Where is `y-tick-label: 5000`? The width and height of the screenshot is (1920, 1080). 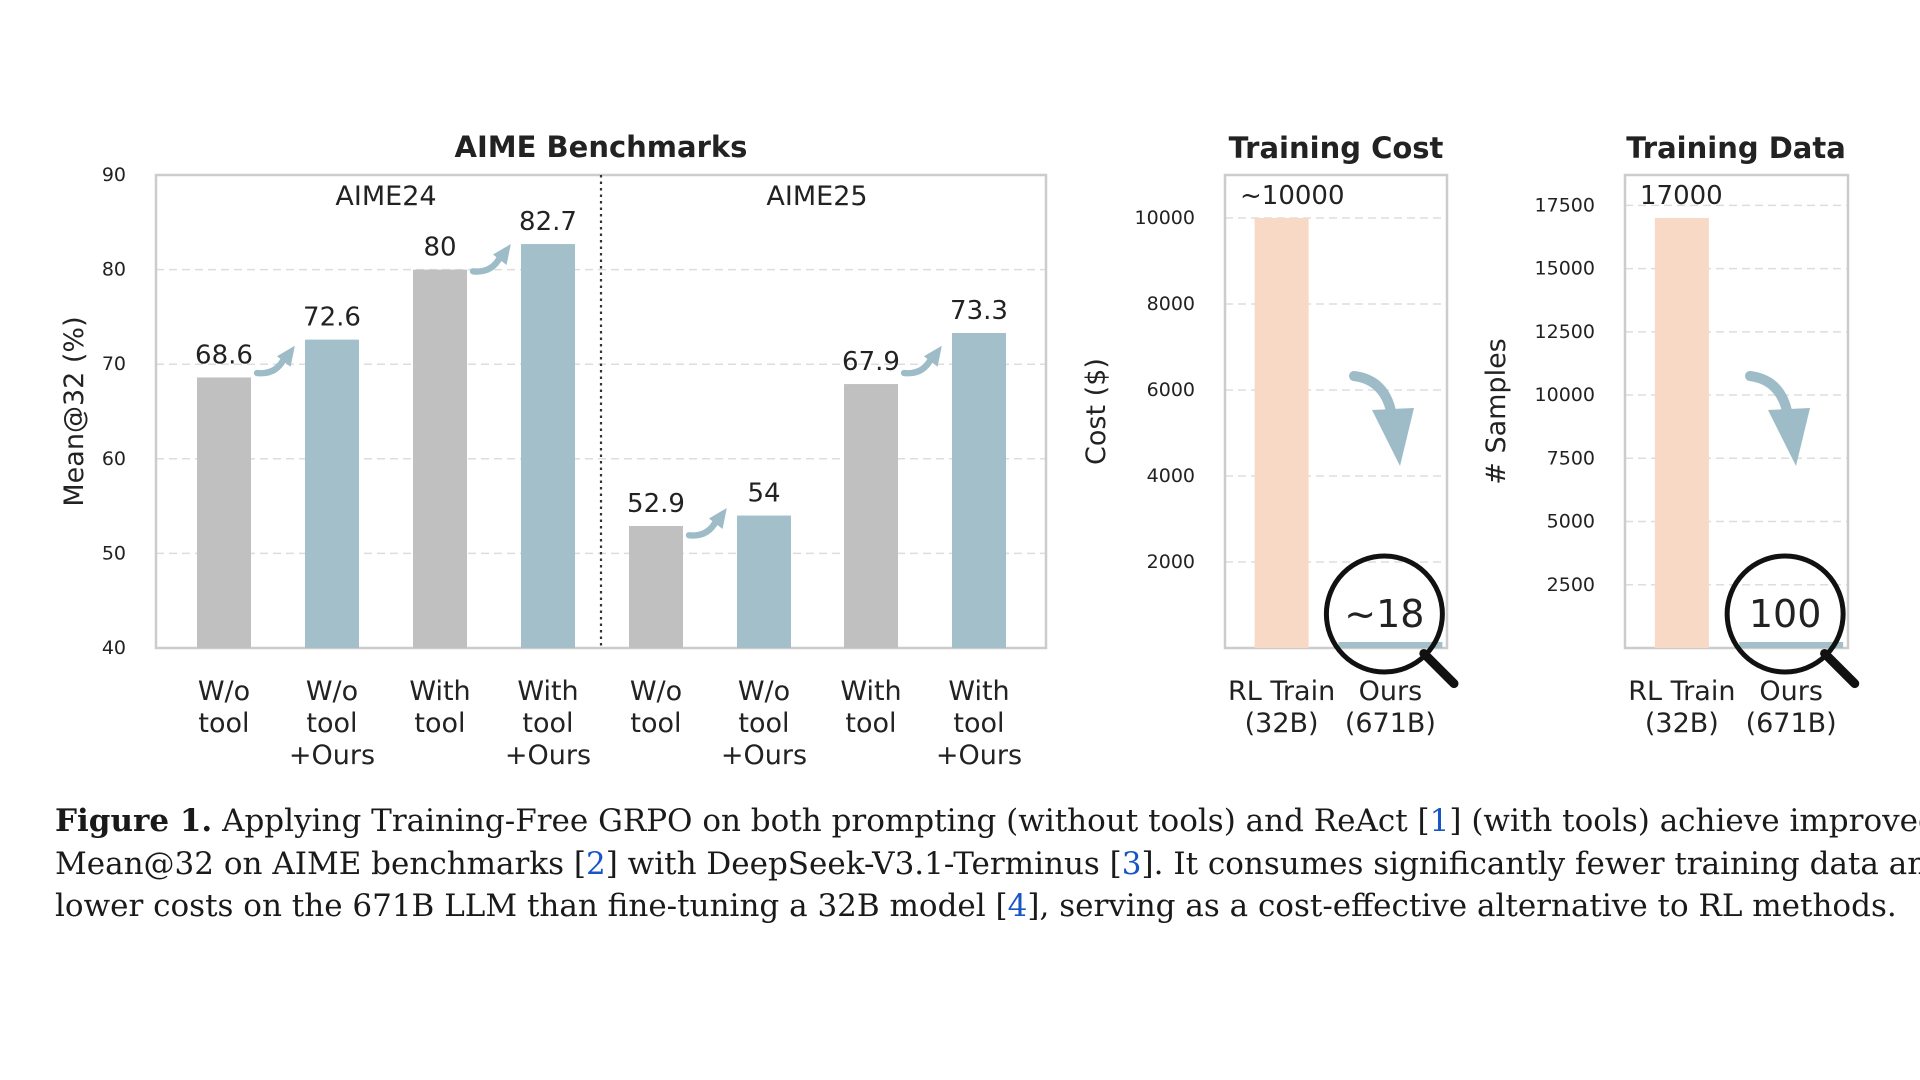
y-tick-label: 5000 is located at coordinates (1571, 522).